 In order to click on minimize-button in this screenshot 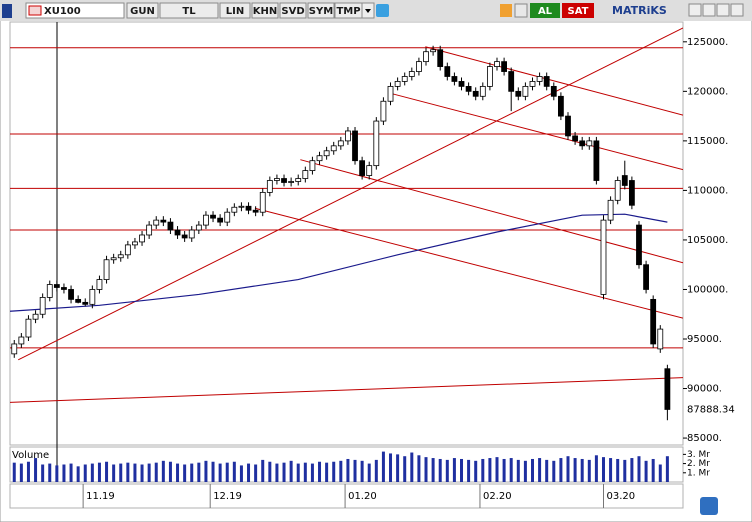, I will do `click(695, 10)`.